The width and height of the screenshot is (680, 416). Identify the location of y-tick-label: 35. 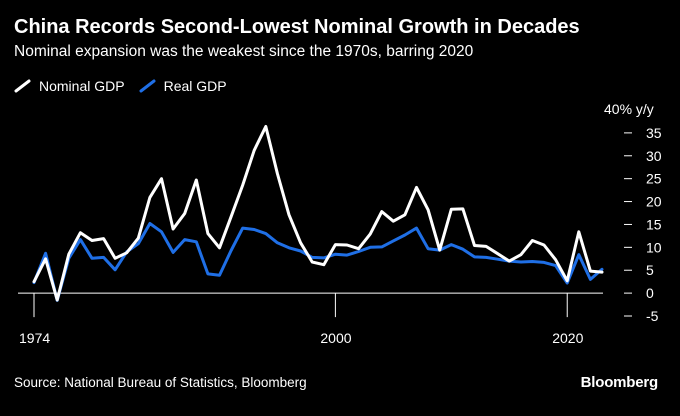
(654, 133).